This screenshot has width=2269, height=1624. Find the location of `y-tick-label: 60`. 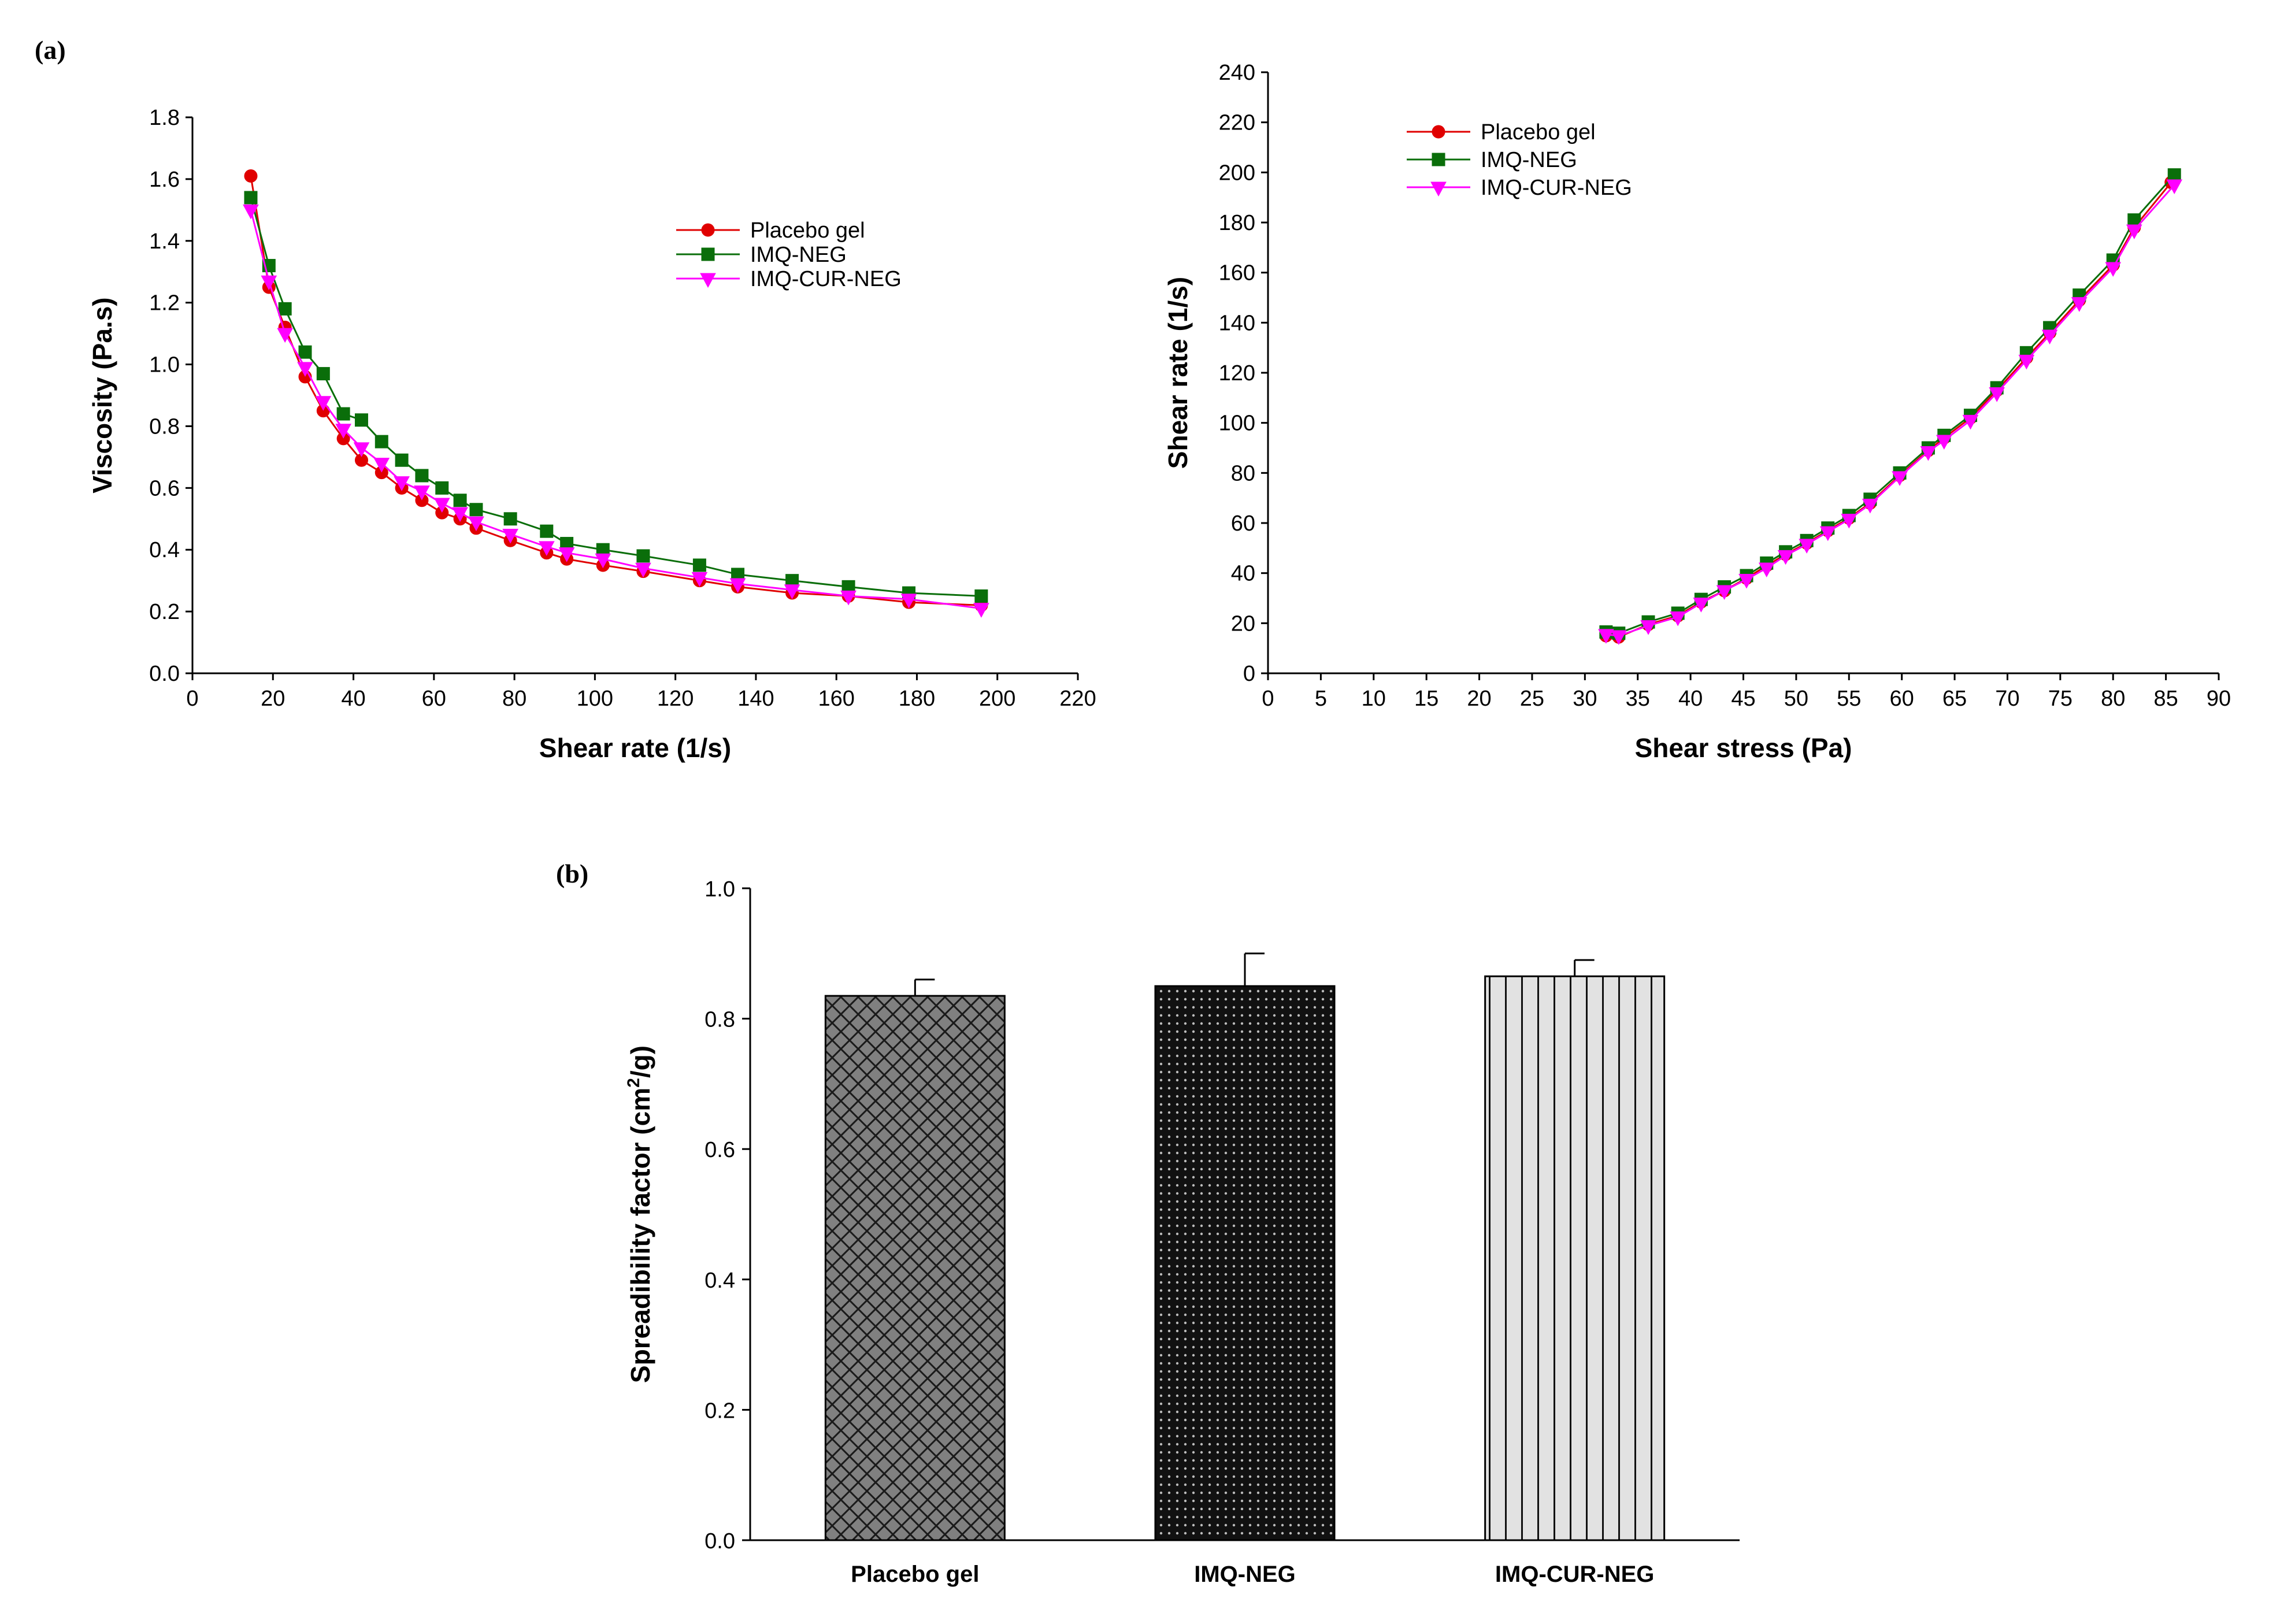

y-tick-label: 60 is located at coordinates (1243, 523).